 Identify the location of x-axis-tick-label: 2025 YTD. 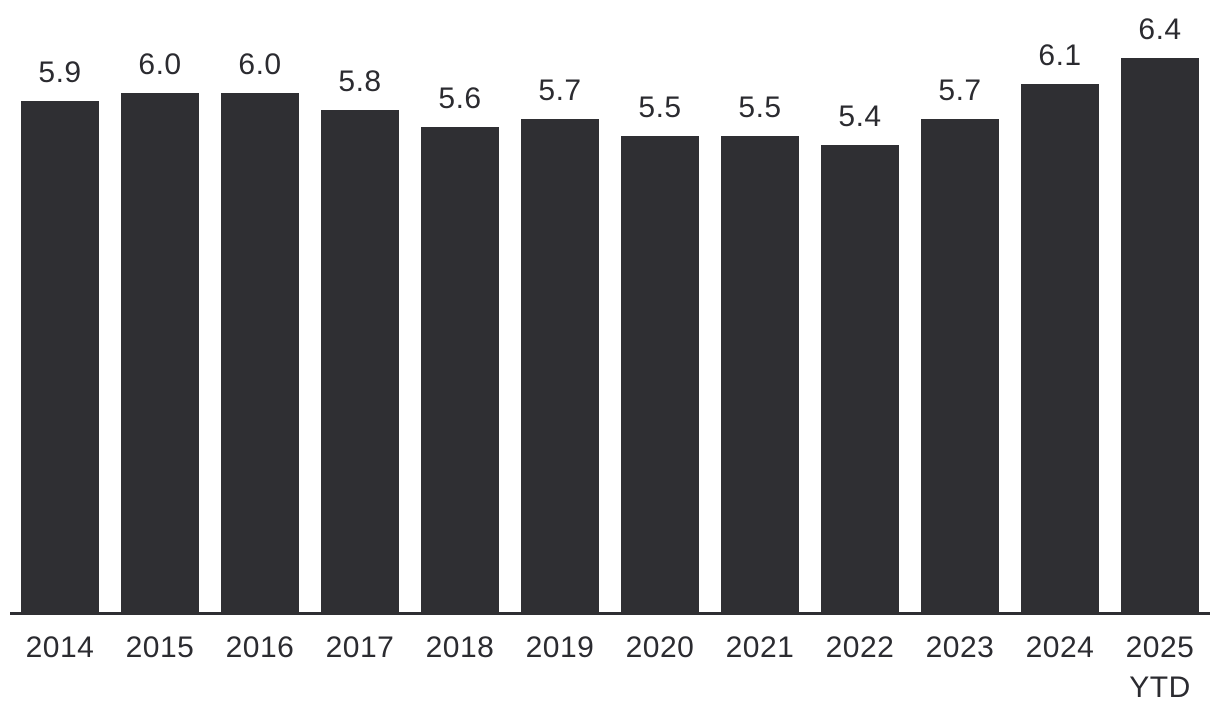
(1160, 667).